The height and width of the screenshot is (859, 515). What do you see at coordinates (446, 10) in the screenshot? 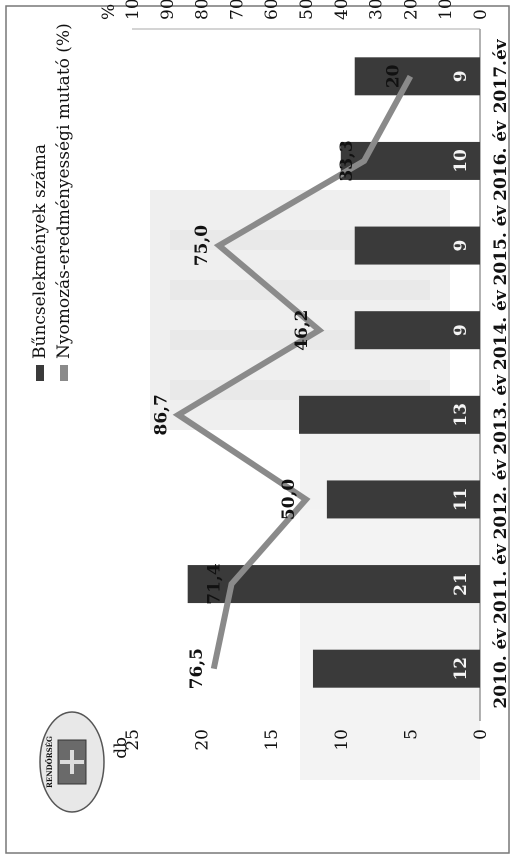
I see `right-axis-tick-label: 10` at bounding box center [446, 10].